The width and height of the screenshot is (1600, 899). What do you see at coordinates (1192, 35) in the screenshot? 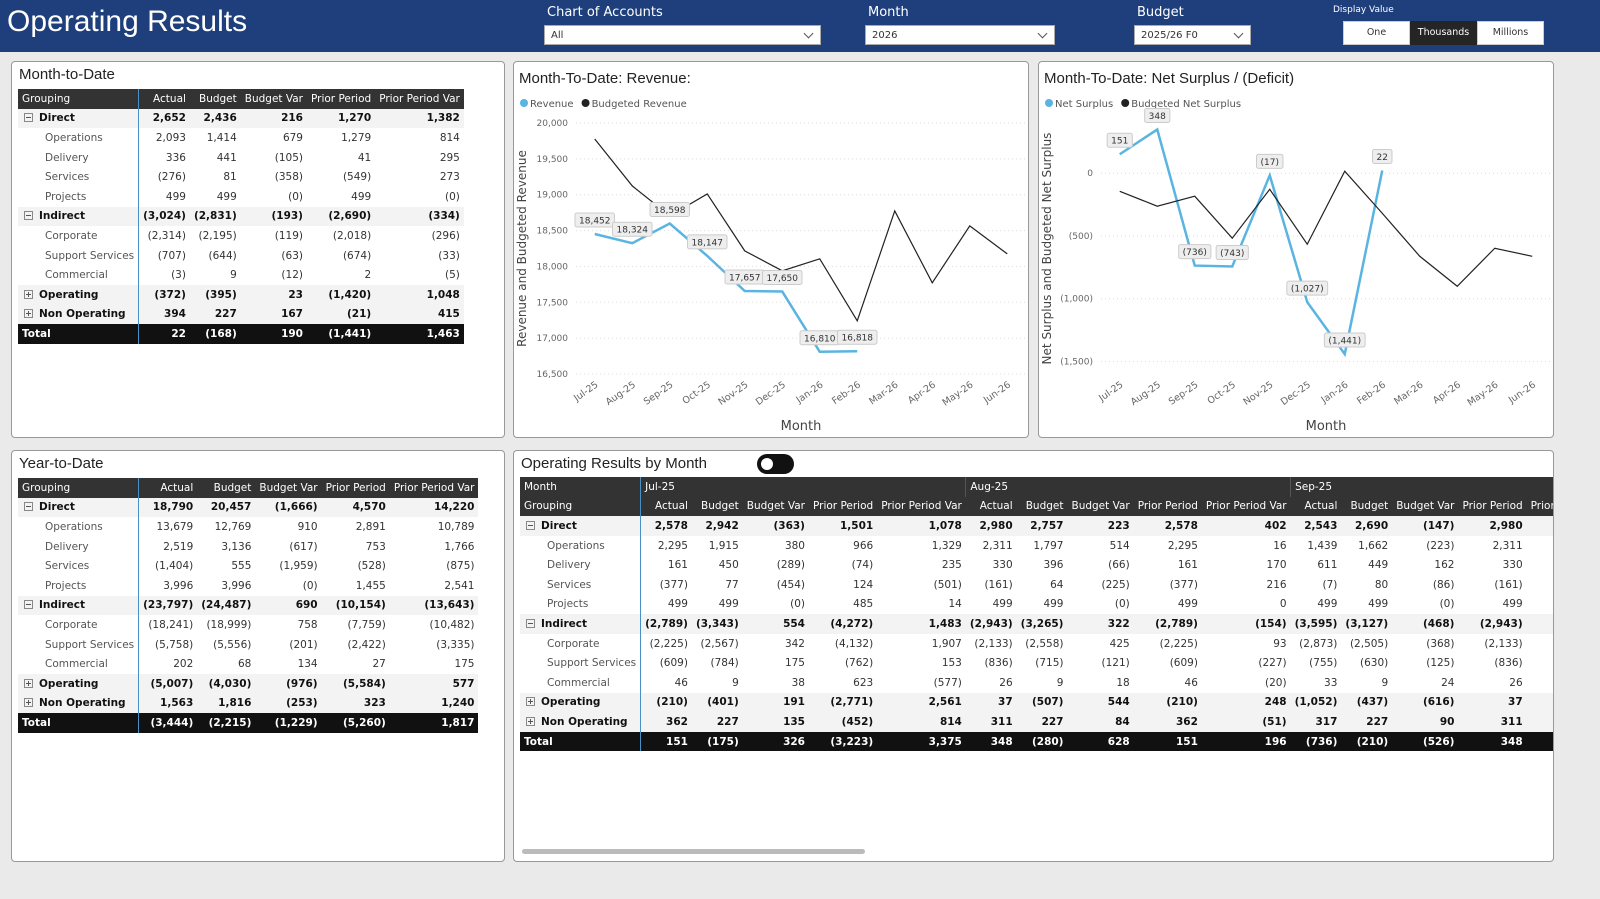
I see `dropdown: 2025/26 F0` at bounding box center [1192, 35].